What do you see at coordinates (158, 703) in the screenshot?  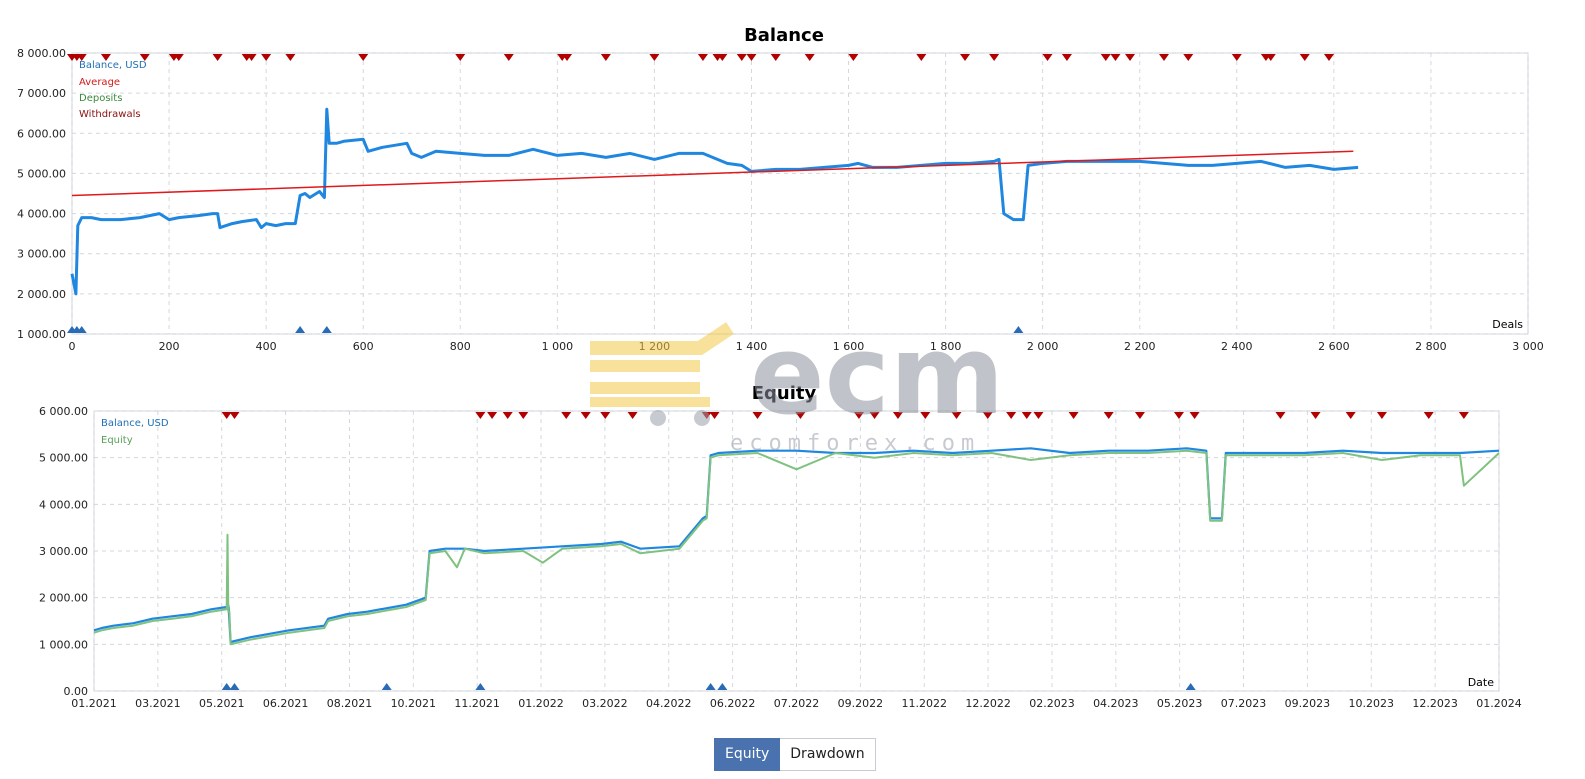 I see `x-tick-label: 03.2021` at bounding box center [158, 703].